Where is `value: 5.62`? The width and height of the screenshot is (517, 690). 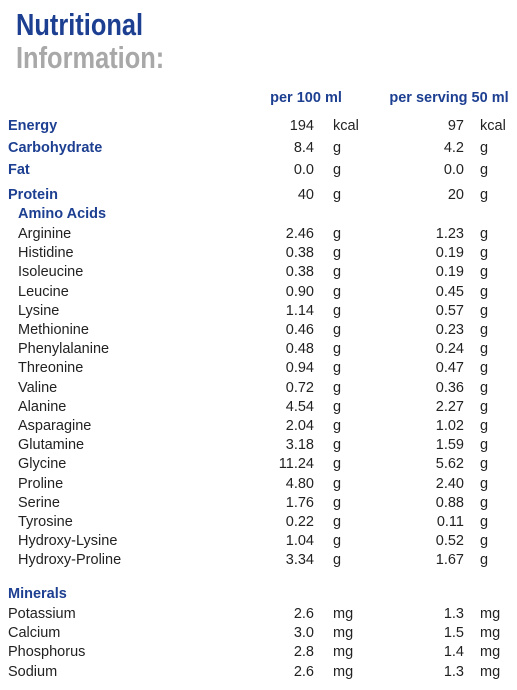
value: 5.62 is located at coordinates (449, 464).